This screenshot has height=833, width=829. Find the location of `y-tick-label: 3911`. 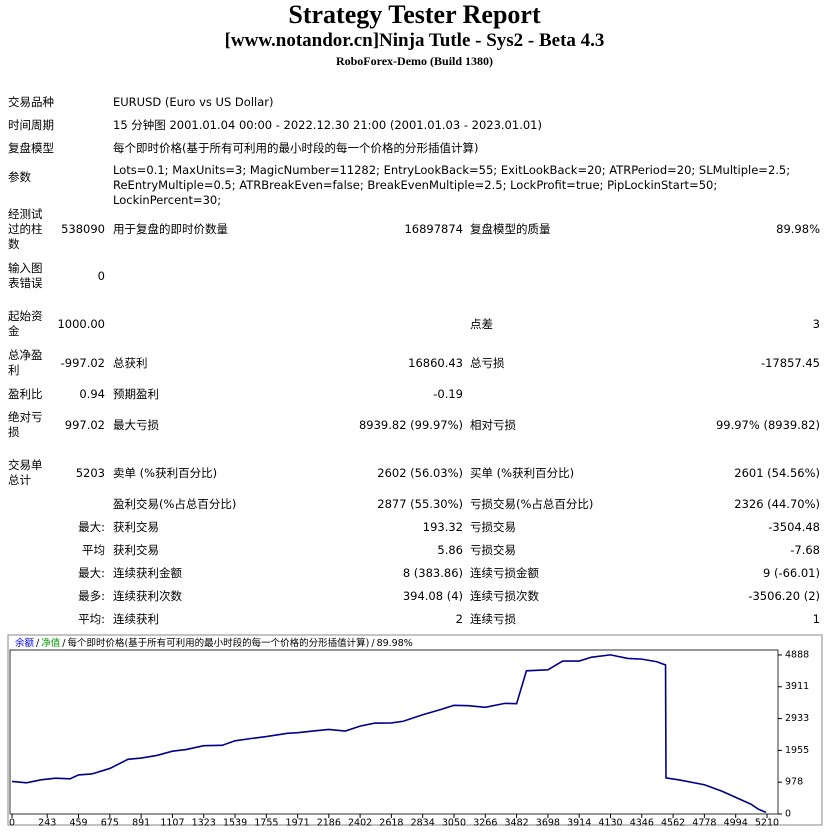

y-tick-label: 3911 is located at coordinates (797, 686).